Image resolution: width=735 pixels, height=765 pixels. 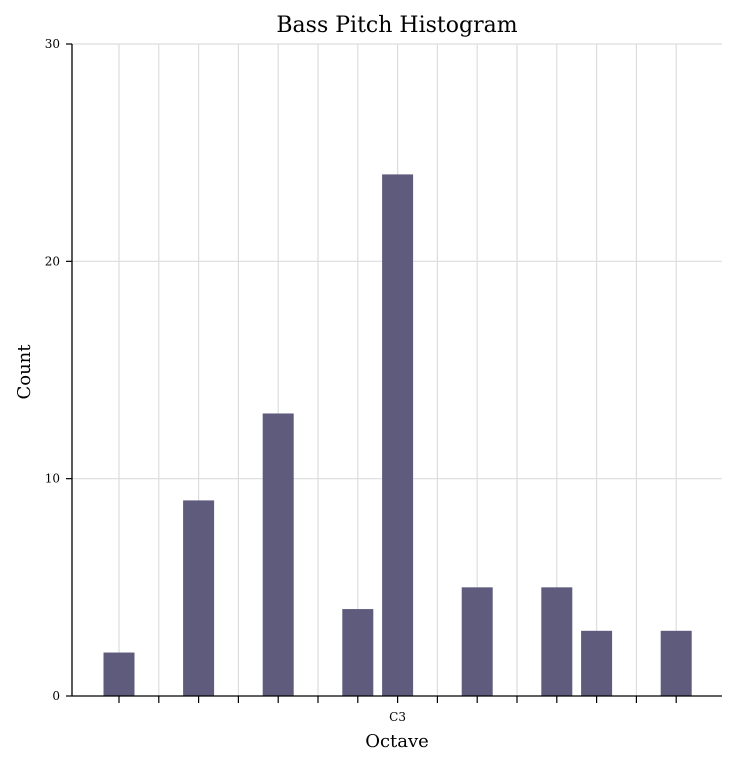 What do you see at coordinates (52, 479) in the screenshot?
I see `y-tick-label: 10` at bounding box center [52, 479].